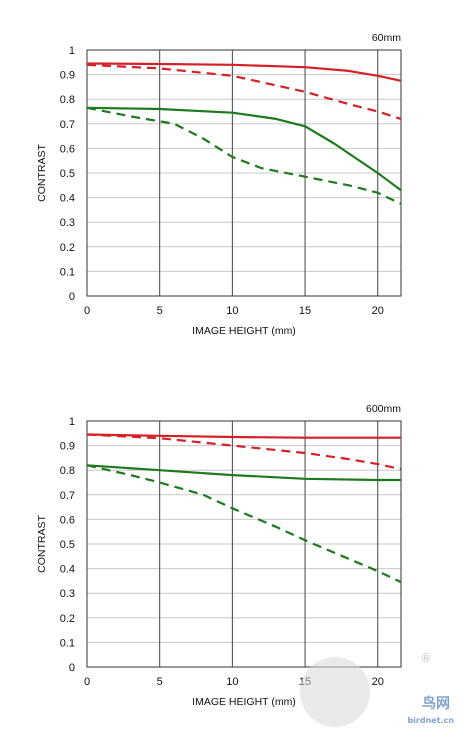  Describe the element at coordinates (67, 545) in the screenshot. I see `chart-1-ytick-5: 0.5` at that location.